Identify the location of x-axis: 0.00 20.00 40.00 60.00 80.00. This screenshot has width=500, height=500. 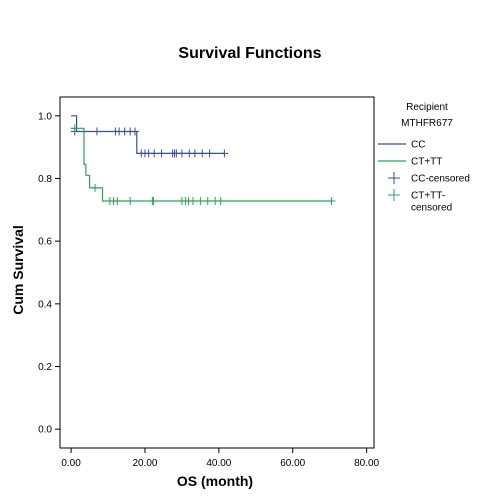
(220, 458).